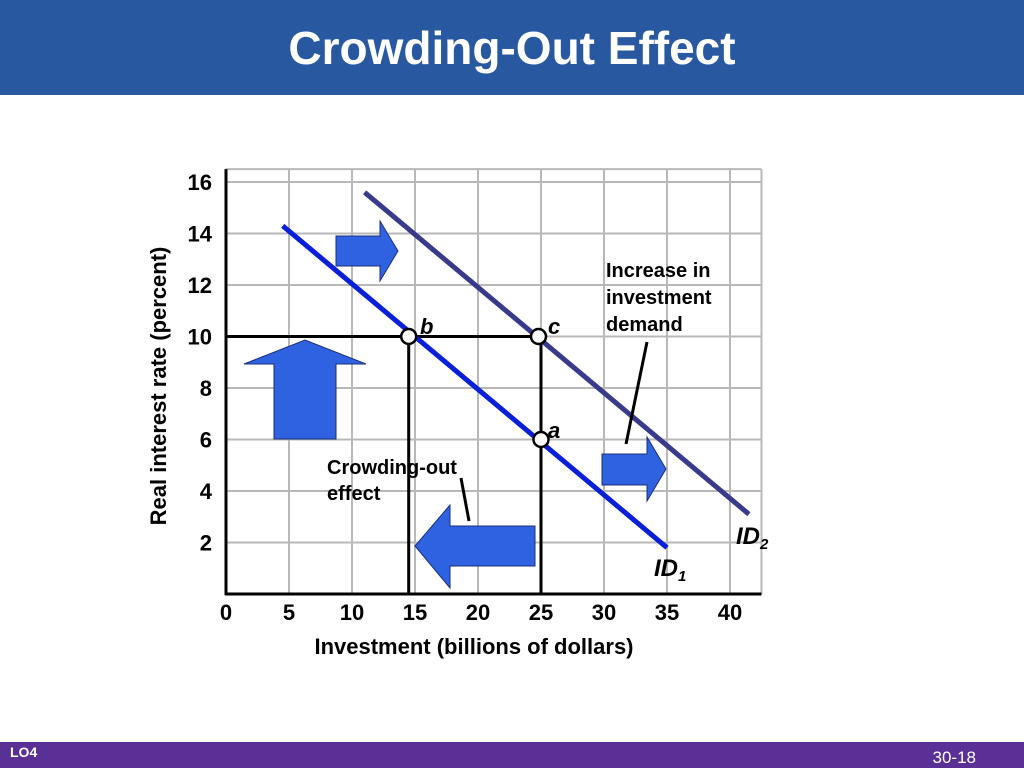 The height and width of the screenshot is (768, 1024). I want to click on y-tick-label: 4, so click(206, 491).